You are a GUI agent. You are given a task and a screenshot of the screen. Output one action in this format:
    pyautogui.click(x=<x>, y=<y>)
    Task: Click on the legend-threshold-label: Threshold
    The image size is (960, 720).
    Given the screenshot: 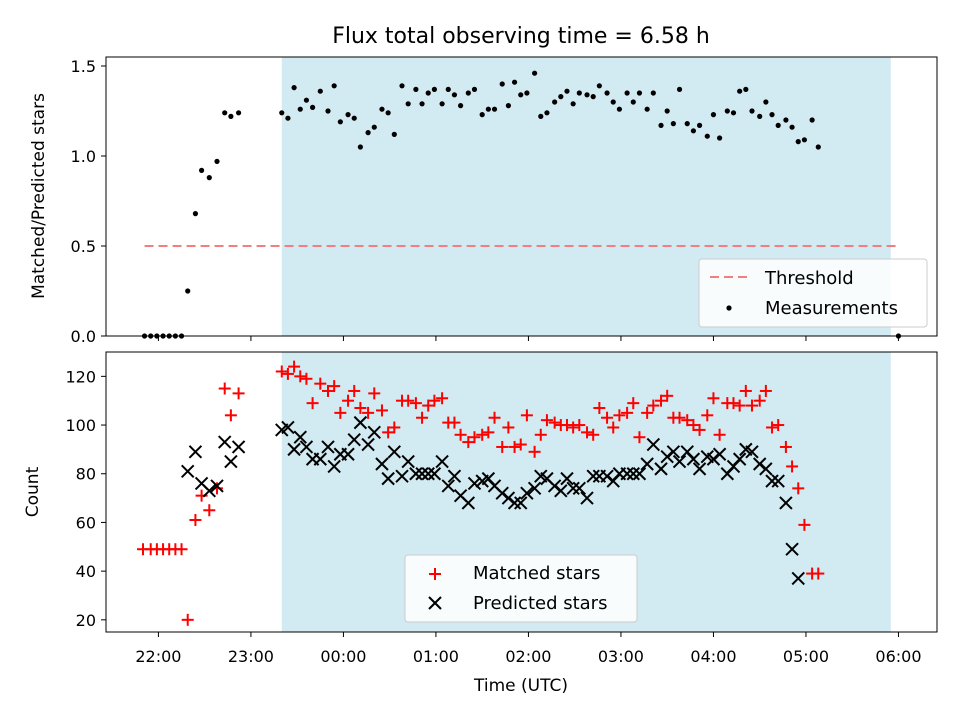 What is the action you would take?
    pyautogui.click(x=809, y=278)
    